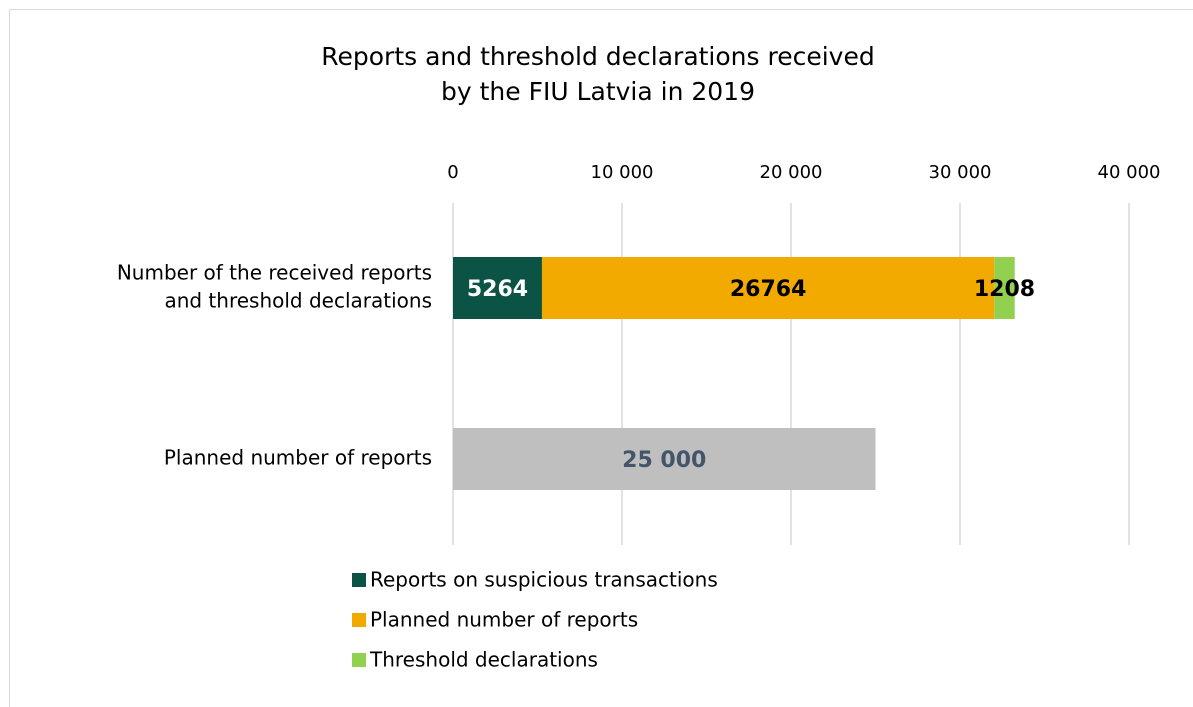 This screenshot has height=707, width=1193. What do you see at coordinates (452, 172) in the screenshot?
I see `x-tick-label: 0` at bounding box center [452, 172].